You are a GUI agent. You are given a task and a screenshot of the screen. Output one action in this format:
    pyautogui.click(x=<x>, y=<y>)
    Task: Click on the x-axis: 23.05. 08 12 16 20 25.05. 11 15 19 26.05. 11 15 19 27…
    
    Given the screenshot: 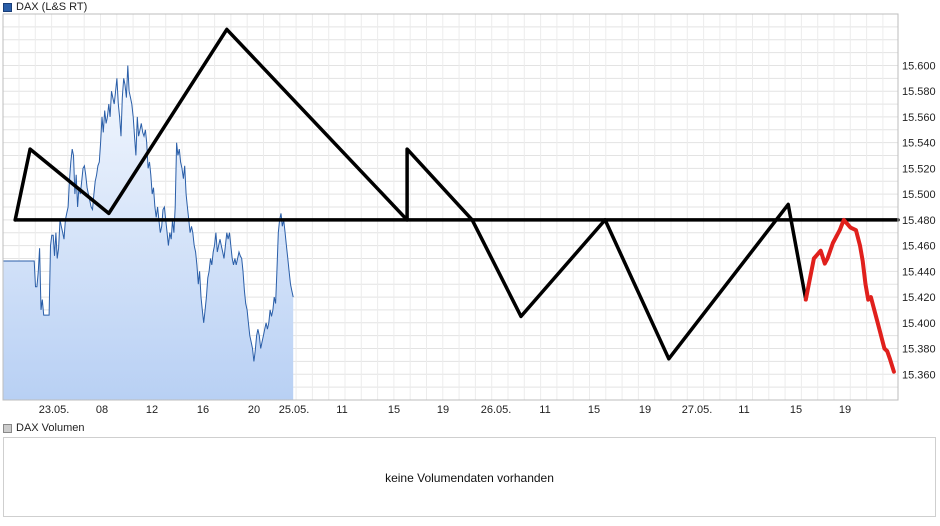 What is the action you would take?
    pyautogui.click(x=445, y=410)
    